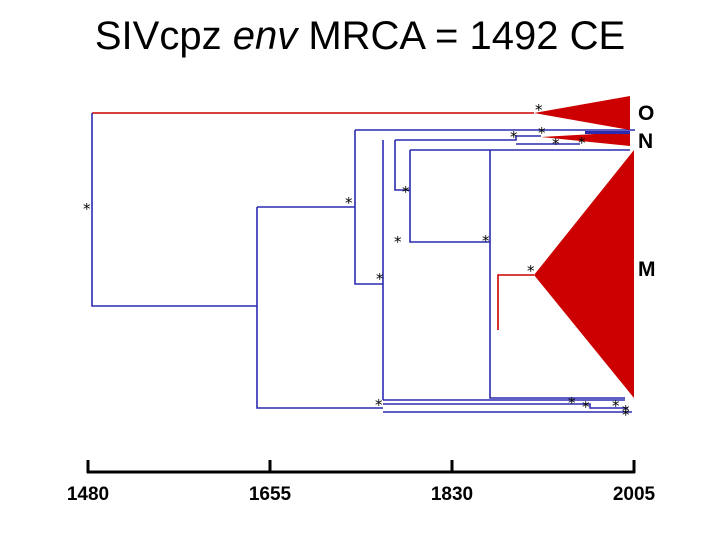  What do you see at coordinates (319, 308) in the screenshot?
I see `branch-node-a` at bounding box center [319, 308].